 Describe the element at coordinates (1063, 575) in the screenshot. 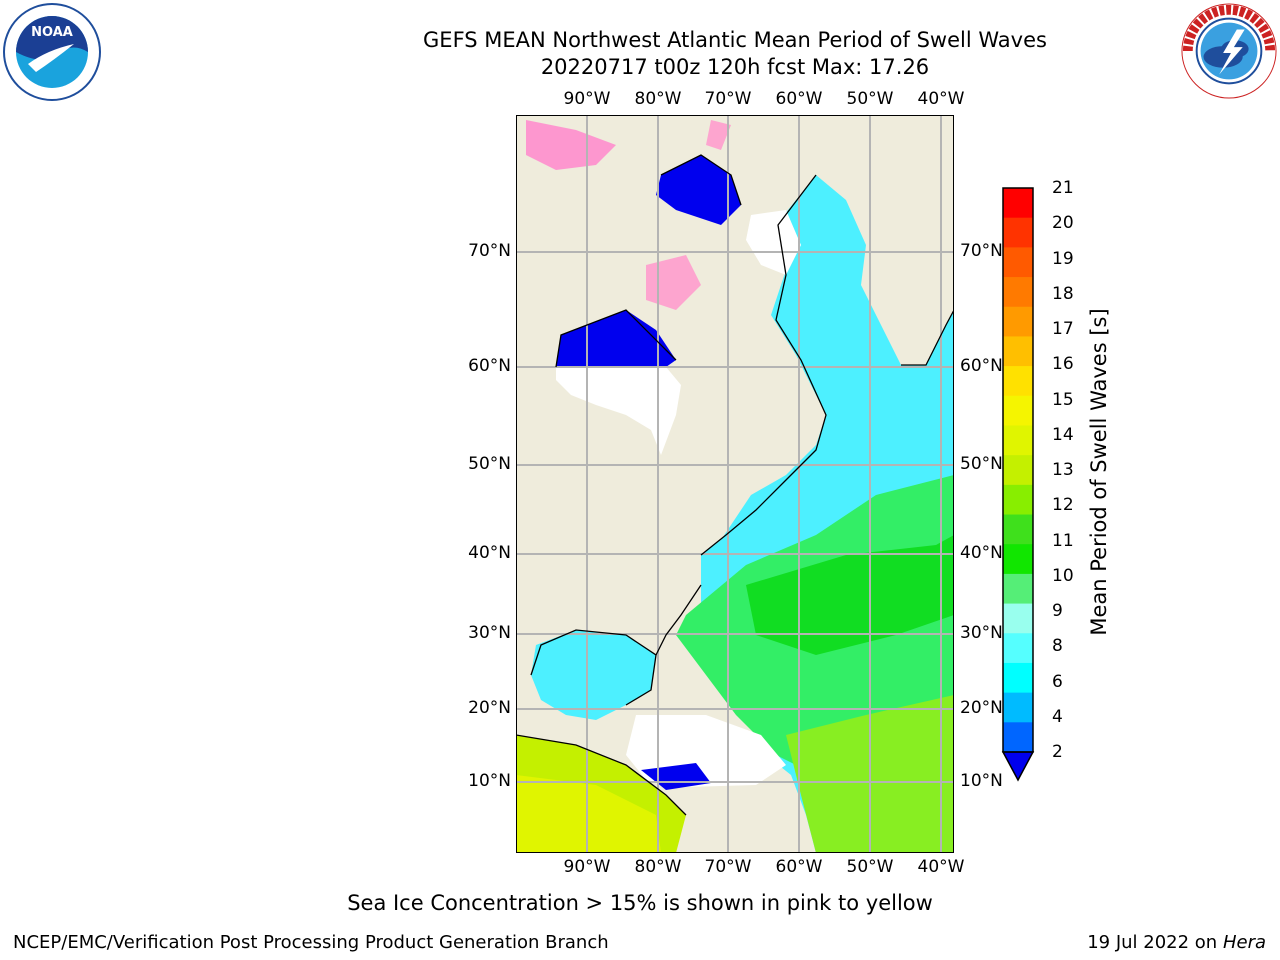

I see `colorbar-tick-label: 10` at that location.